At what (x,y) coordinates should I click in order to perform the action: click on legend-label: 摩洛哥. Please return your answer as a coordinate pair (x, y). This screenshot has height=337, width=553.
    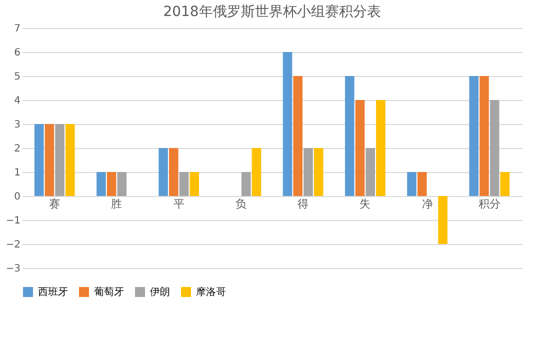
    Looking at the image, I should click on (211, 292).